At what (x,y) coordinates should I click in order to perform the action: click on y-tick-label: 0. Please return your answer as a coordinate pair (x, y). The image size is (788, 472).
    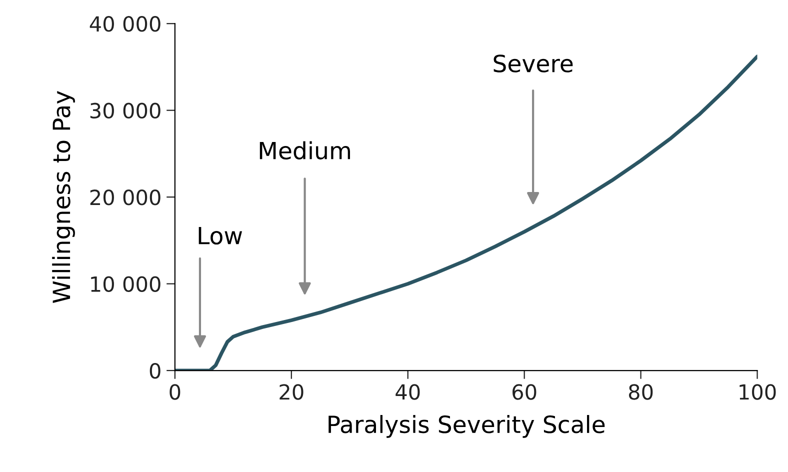
    Looking at the image, I should click on (155, 370).